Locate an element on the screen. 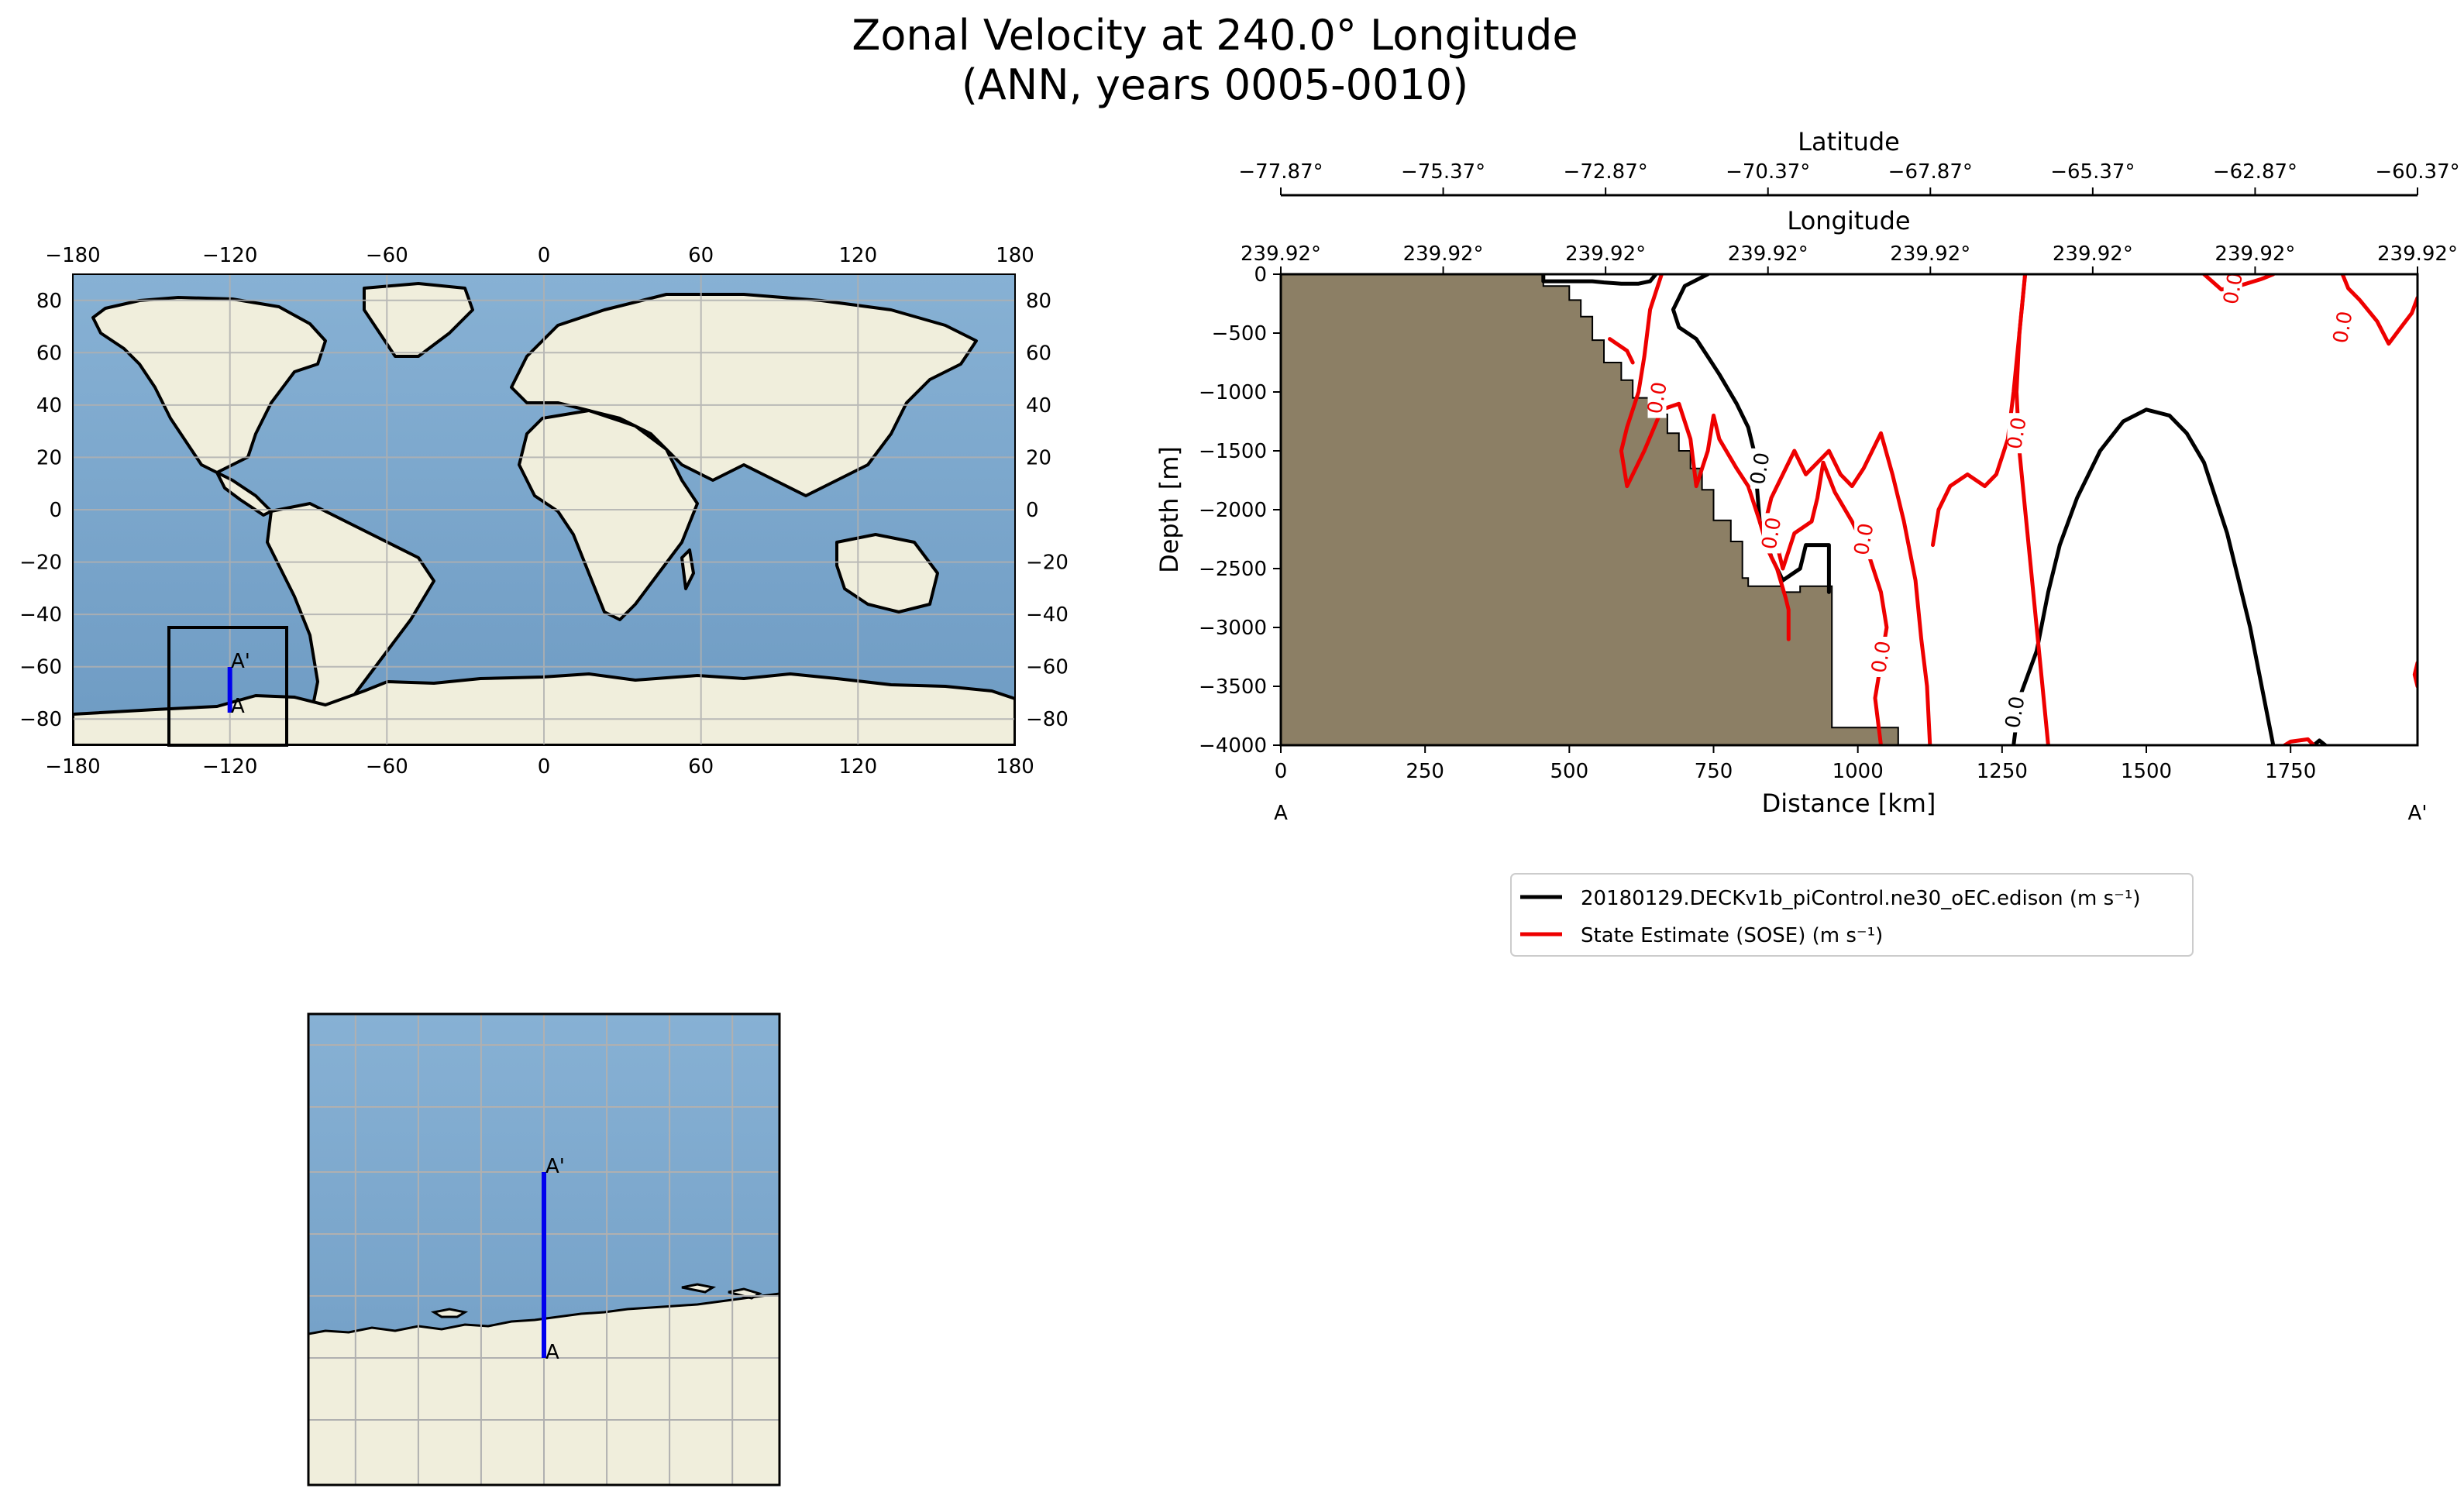 Image resolution: width=2464 pixels, height=1502 pixels. map-ytick-label-right: −80 is located at coordinates (1047, 719).